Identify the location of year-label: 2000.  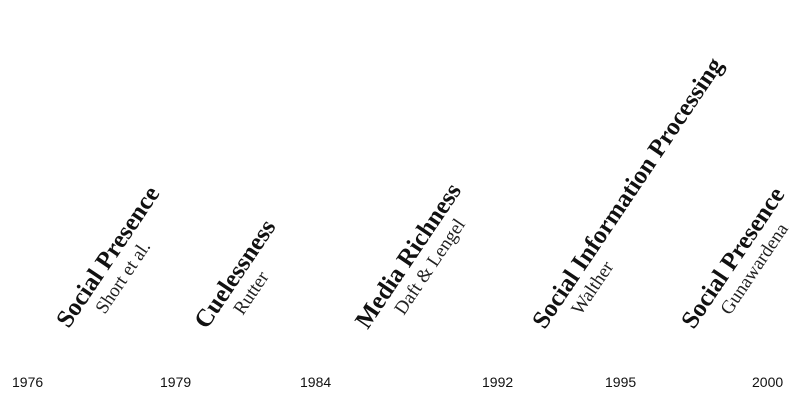
(768, 382).